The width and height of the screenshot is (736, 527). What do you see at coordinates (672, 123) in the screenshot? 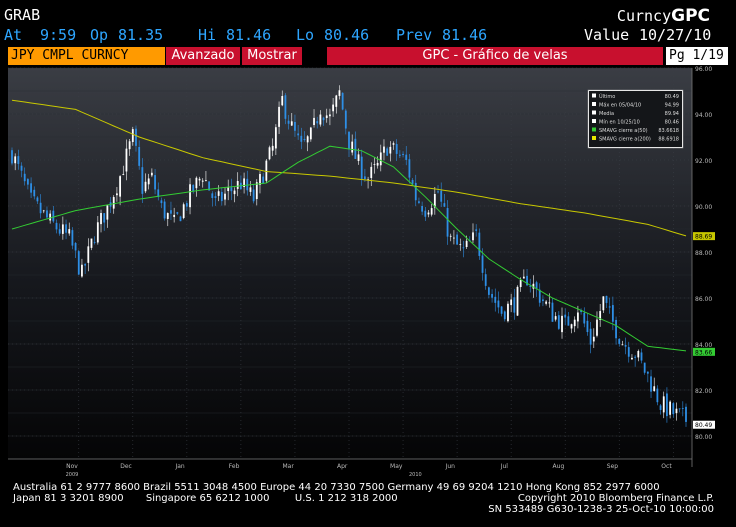
I see `legend-value: 80.46` at bounding box center [672, 123].